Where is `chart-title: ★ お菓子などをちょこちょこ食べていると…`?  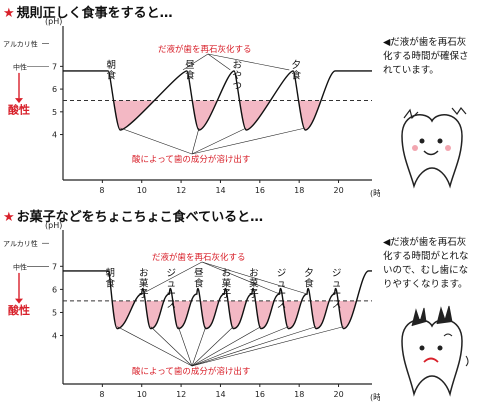 chart-title: ★ お菓子などをちょこちょこ食べていると… is located at coordinates (133, 217).